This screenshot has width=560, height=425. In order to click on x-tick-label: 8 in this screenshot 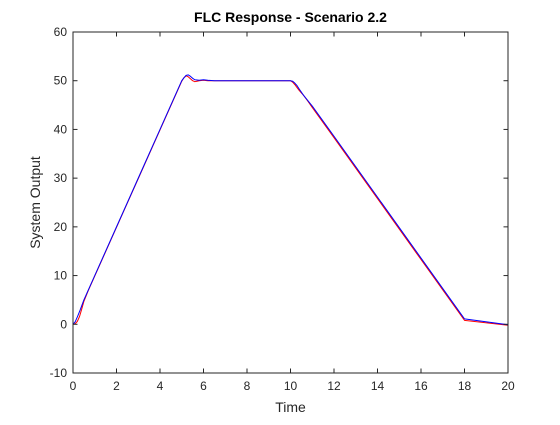, I will do `click(247, 386)`.